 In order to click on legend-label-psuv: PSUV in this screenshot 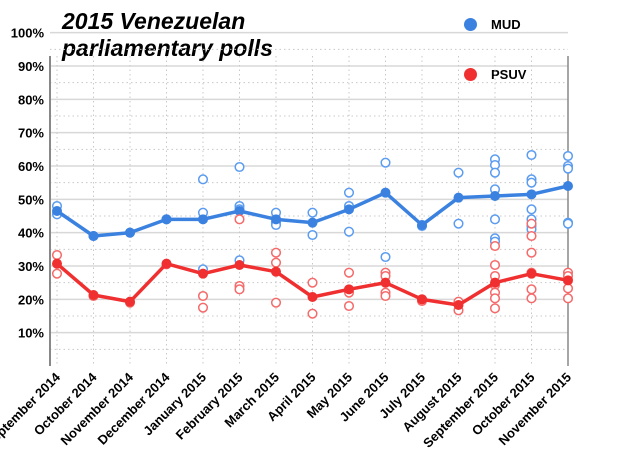, I will do `click(509, 74)`.